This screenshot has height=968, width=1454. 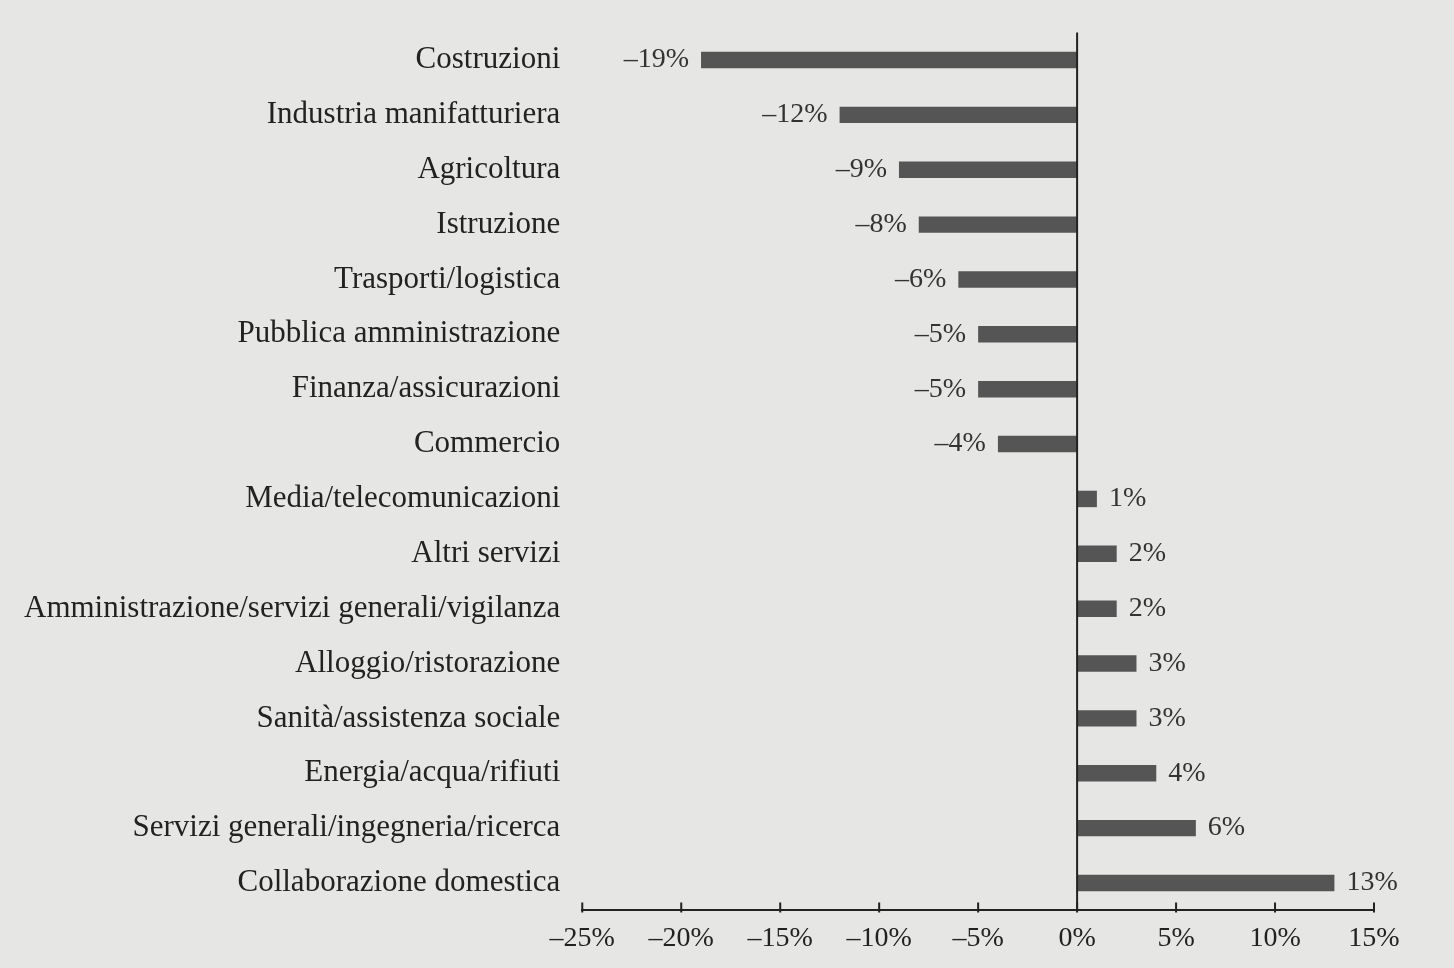 I want to click on y-tick-label: Media/telecomunicazioni, so click(x=403, y=497).